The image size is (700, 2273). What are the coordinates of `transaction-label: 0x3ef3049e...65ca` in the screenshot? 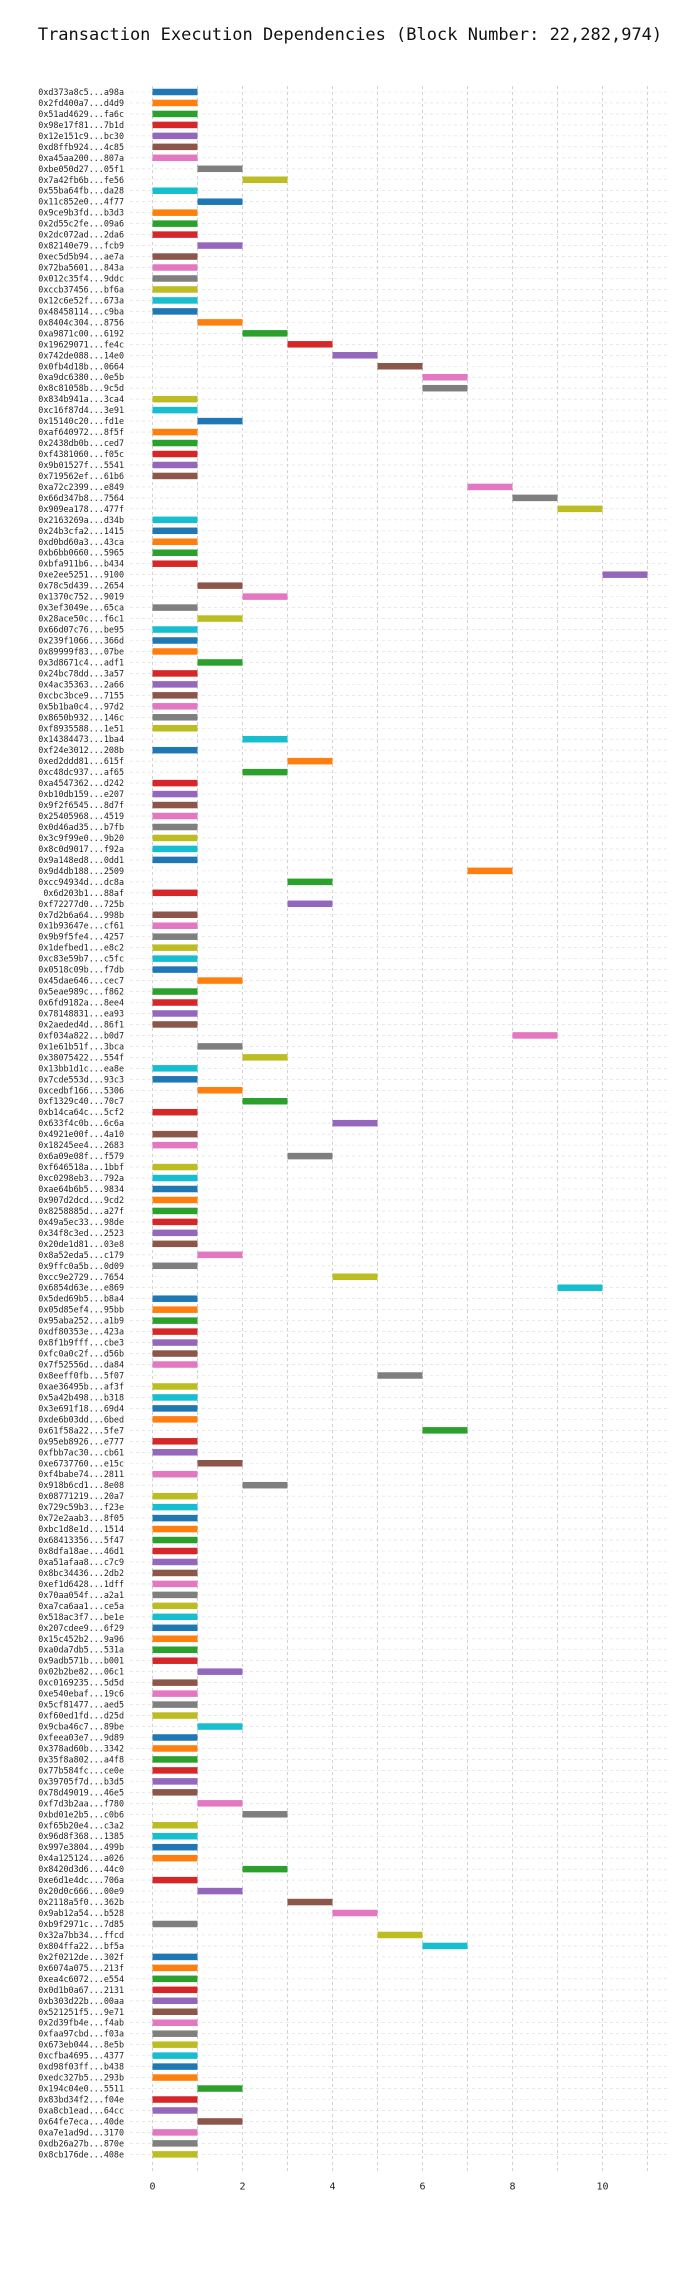 It's located at (81, 608).